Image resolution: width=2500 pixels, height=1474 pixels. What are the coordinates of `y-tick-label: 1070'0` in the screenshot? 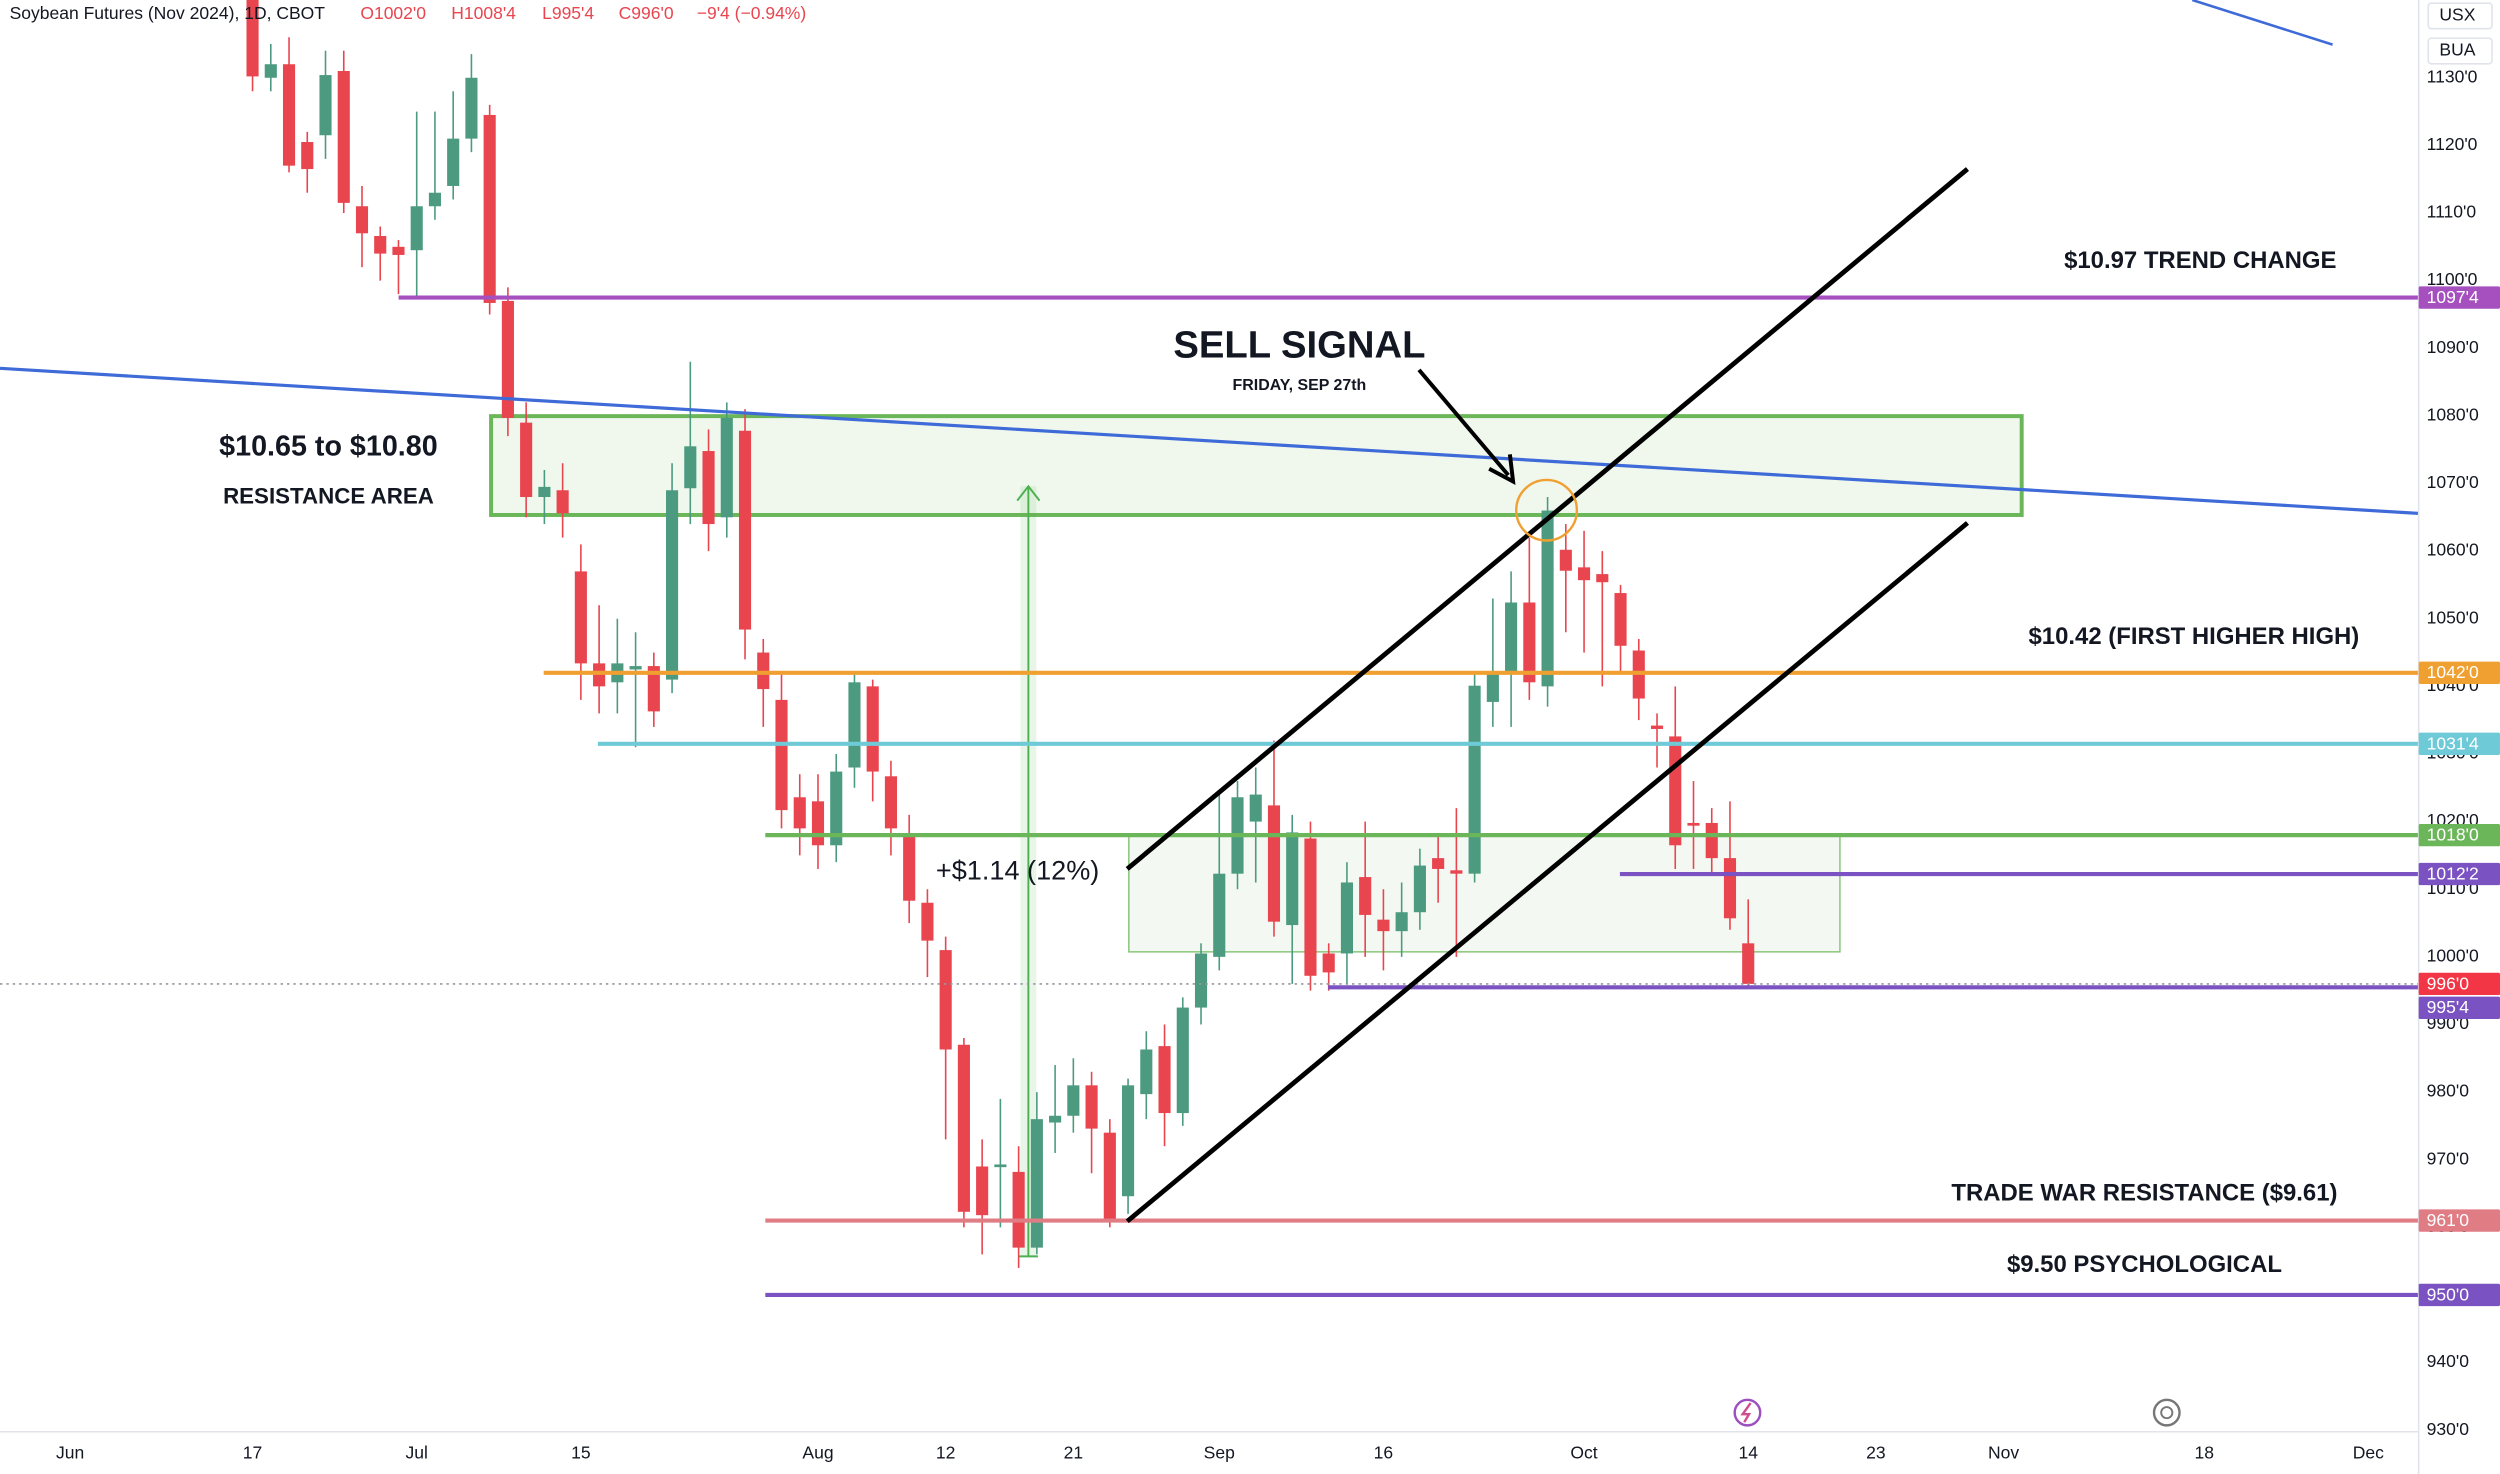 It's located at (2453, 482).